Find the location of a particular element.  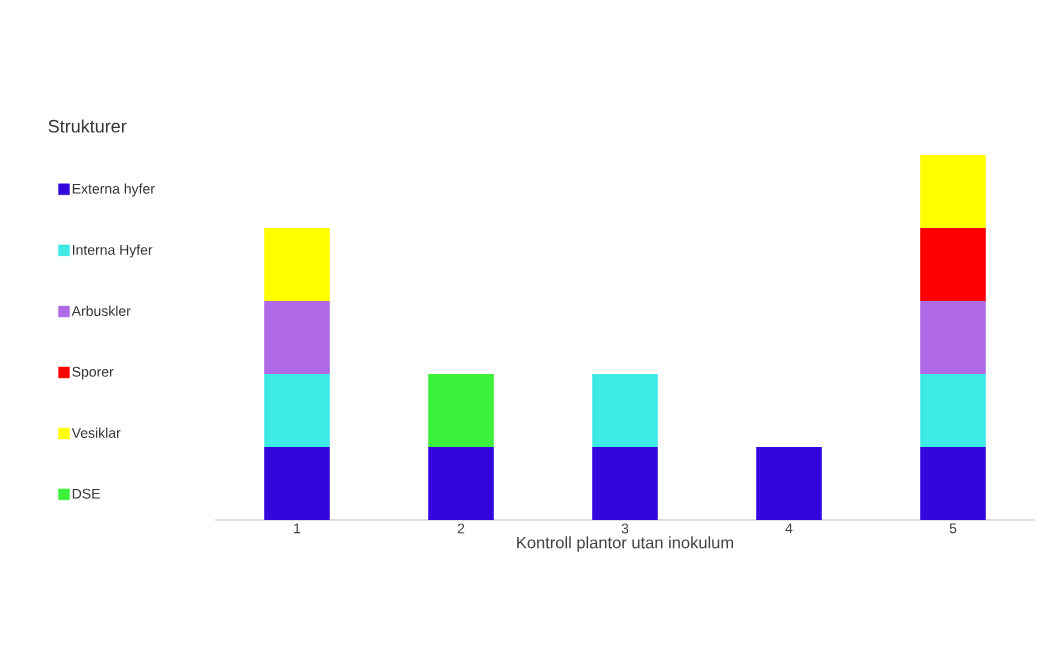

legend-label: Arbuskler is located at coordinates (101, 310).